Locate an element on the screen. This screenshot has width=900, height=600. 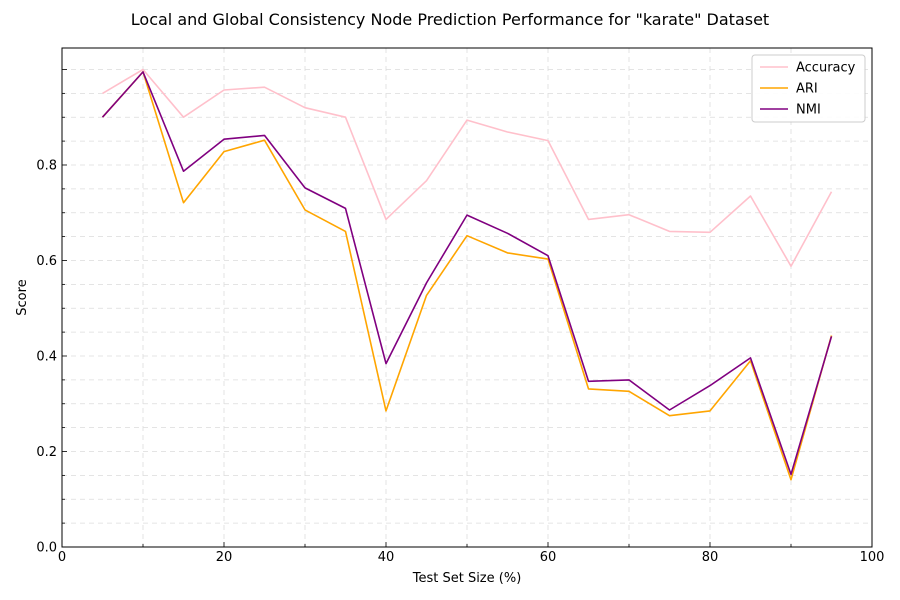
x-tick-label: 80 is located at coordinates (710, 557).